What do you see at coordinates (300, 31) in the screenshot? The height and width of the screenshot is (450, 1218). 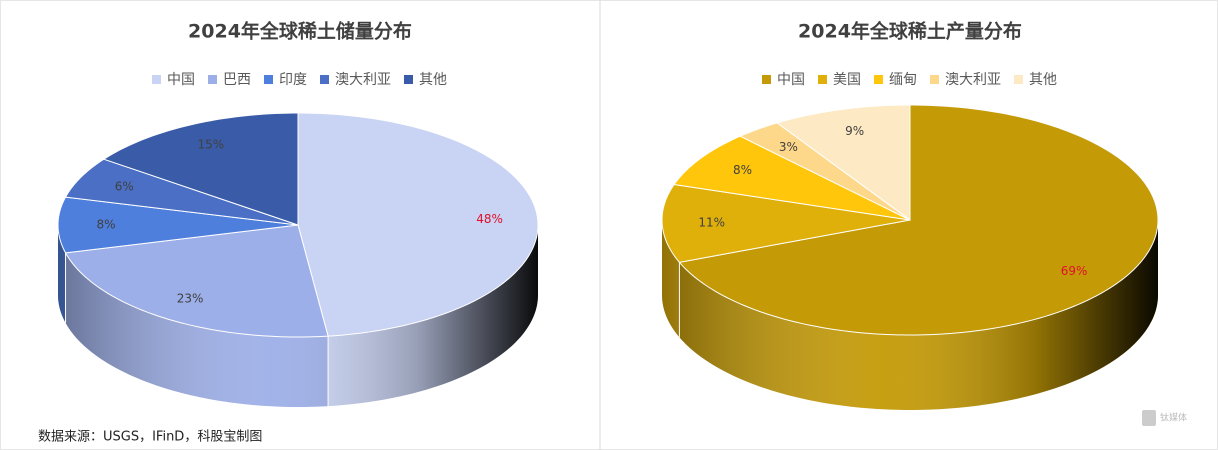 I see `chart-title: 2024年全球稀土储量分布` at bounding box center [300, 31].